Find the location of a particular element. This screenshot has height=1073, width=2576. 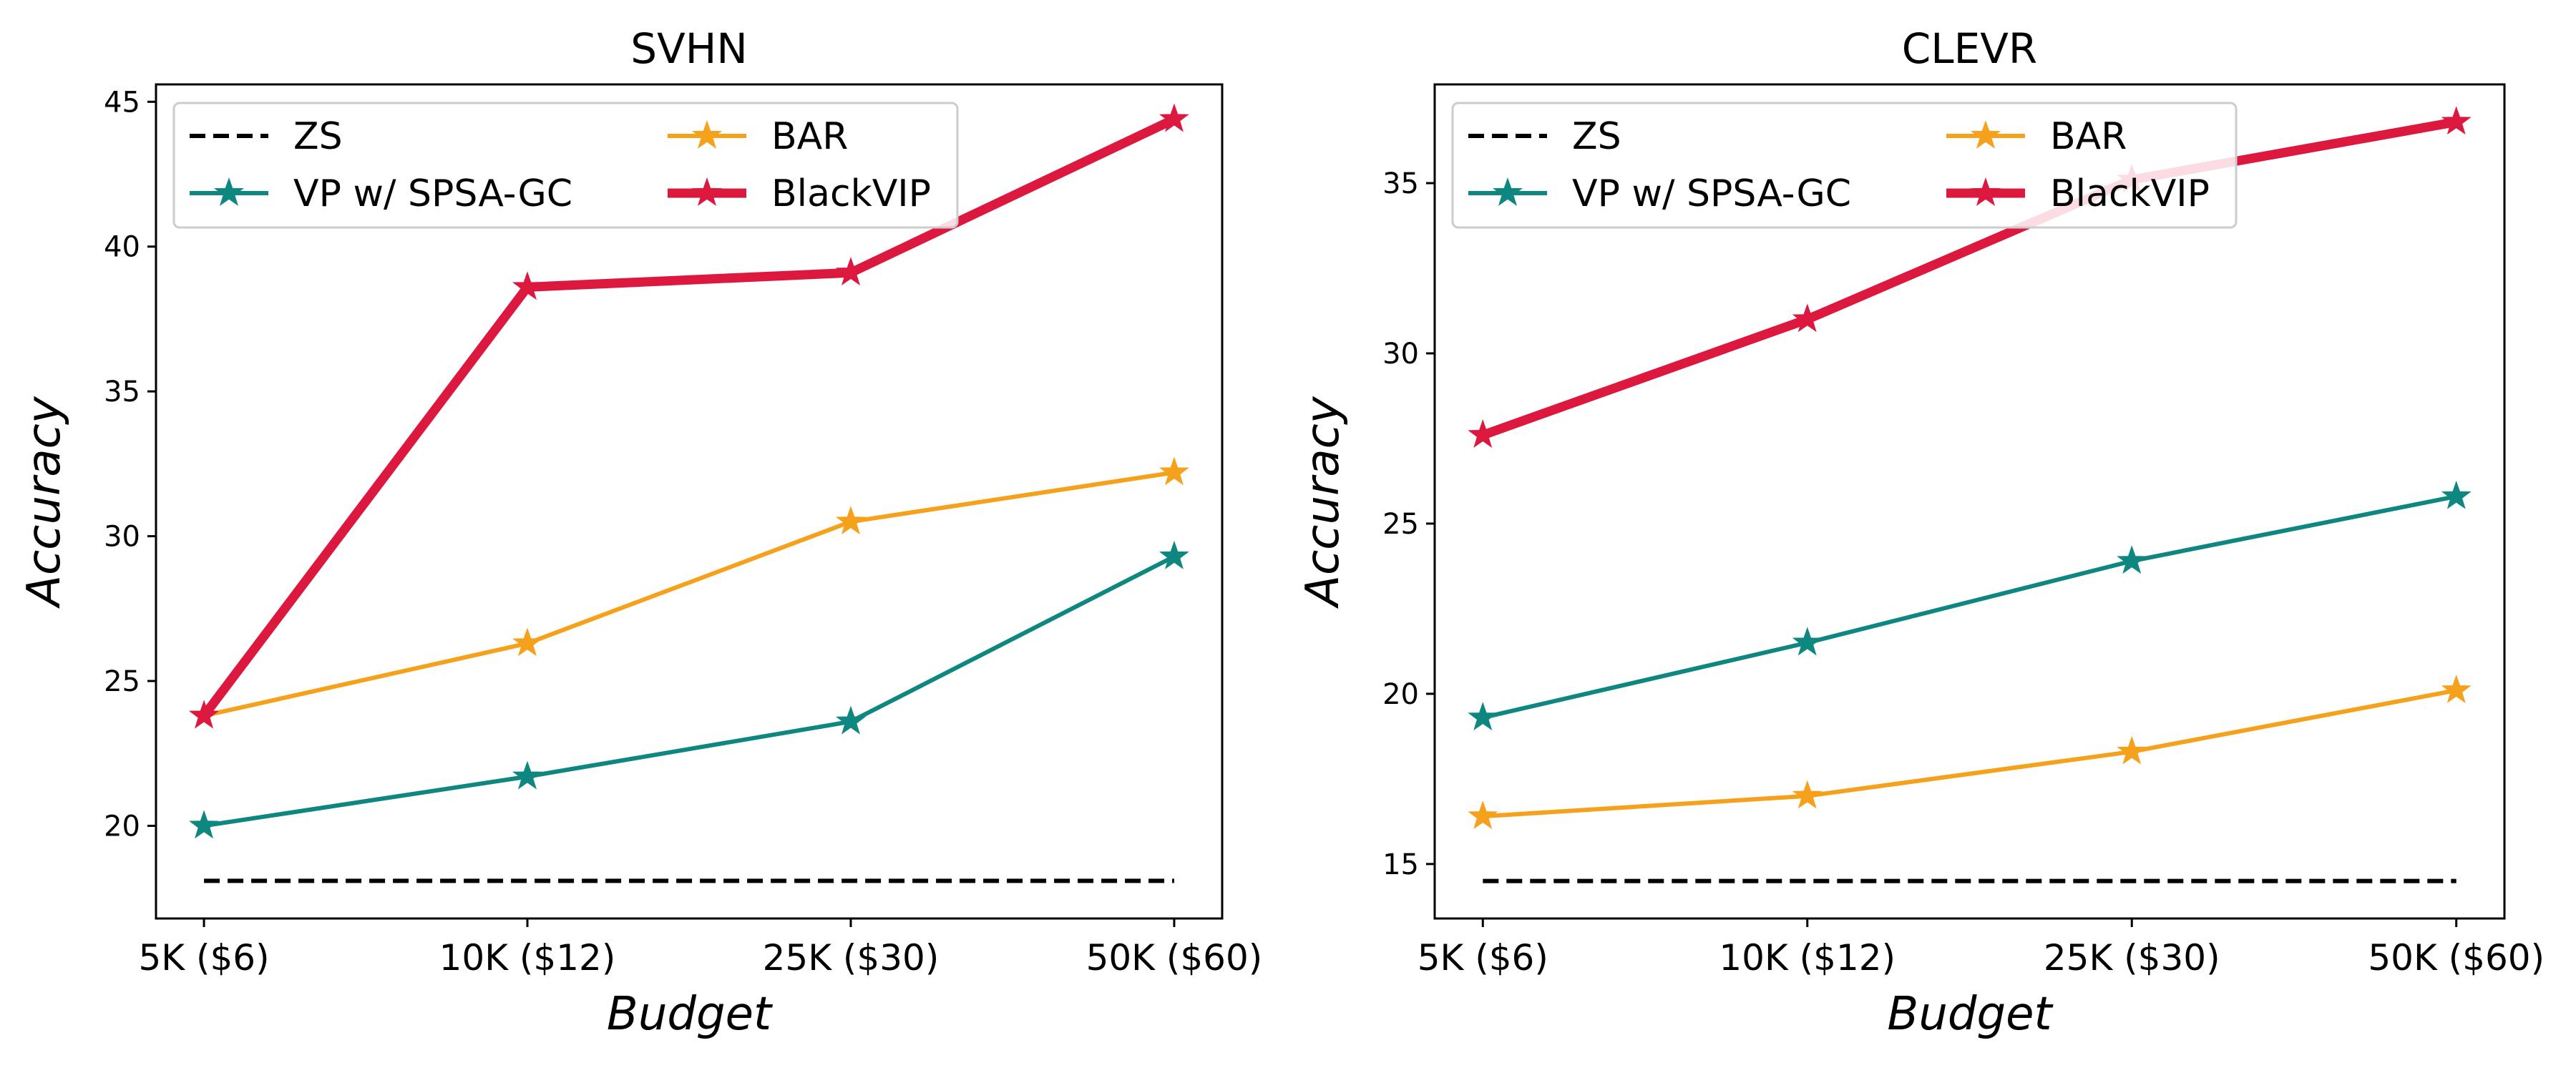

chart-title: SVHN is located at coordinates (689, 48).